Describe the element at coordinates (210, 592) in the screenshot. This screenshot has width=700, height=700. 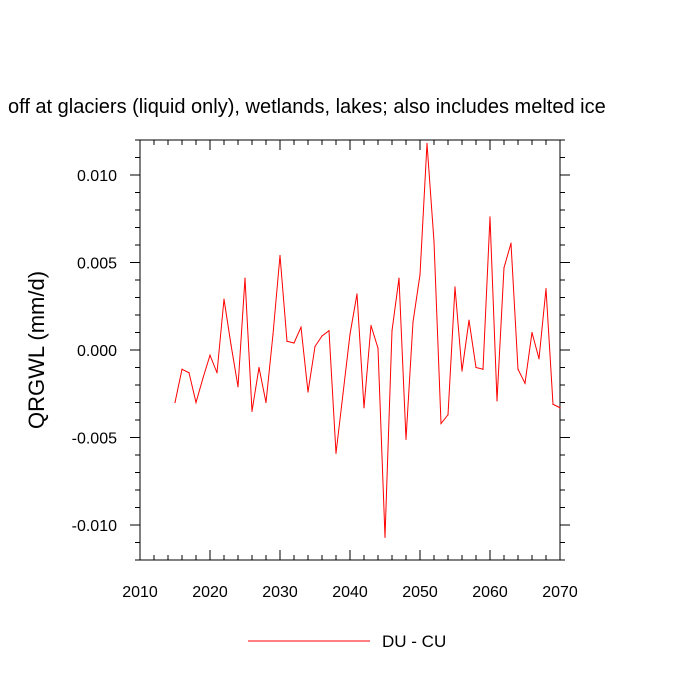
I see `x-tick-label: 2020` at that location.